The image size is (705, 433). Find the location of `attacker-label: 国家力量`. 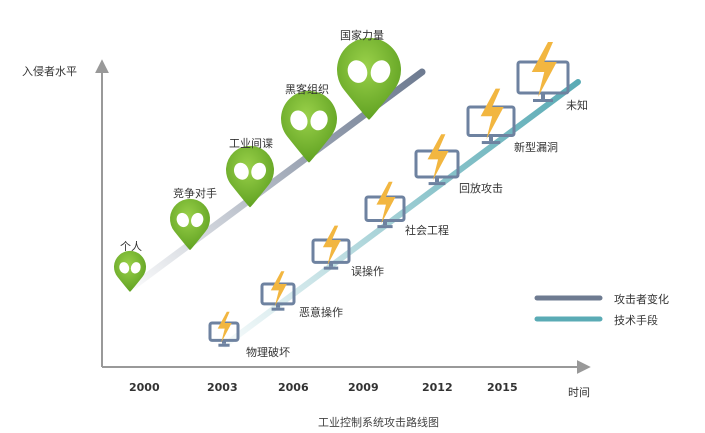

attacker-label: 国家力量 is located at coordinates (362, 35).